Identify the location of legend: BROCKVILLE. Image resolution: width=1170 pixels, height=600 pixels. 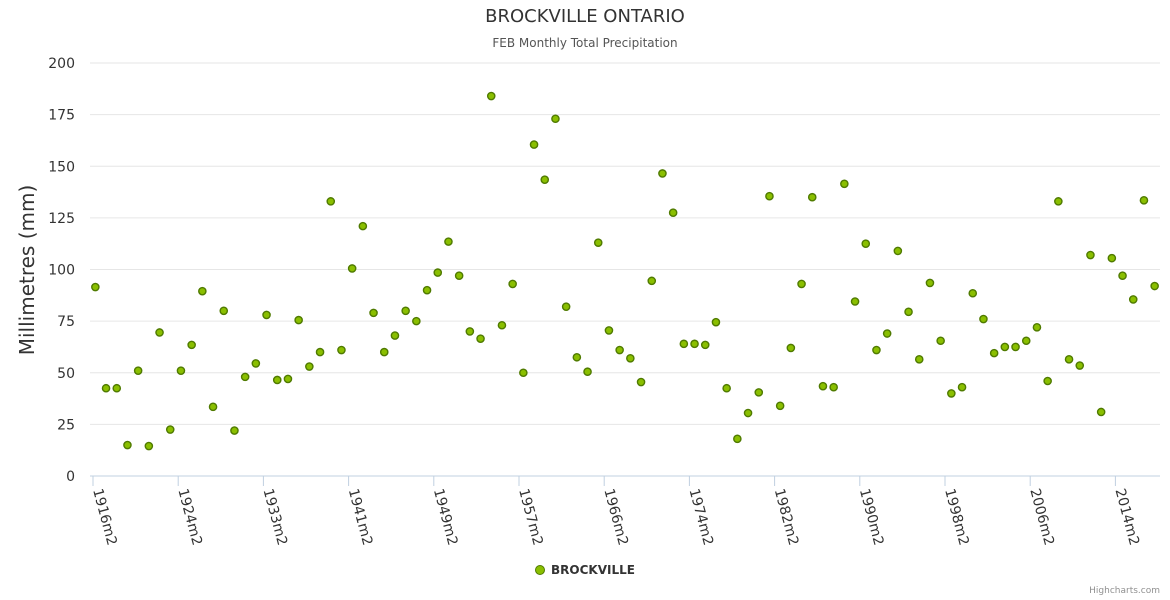
(585, 570).